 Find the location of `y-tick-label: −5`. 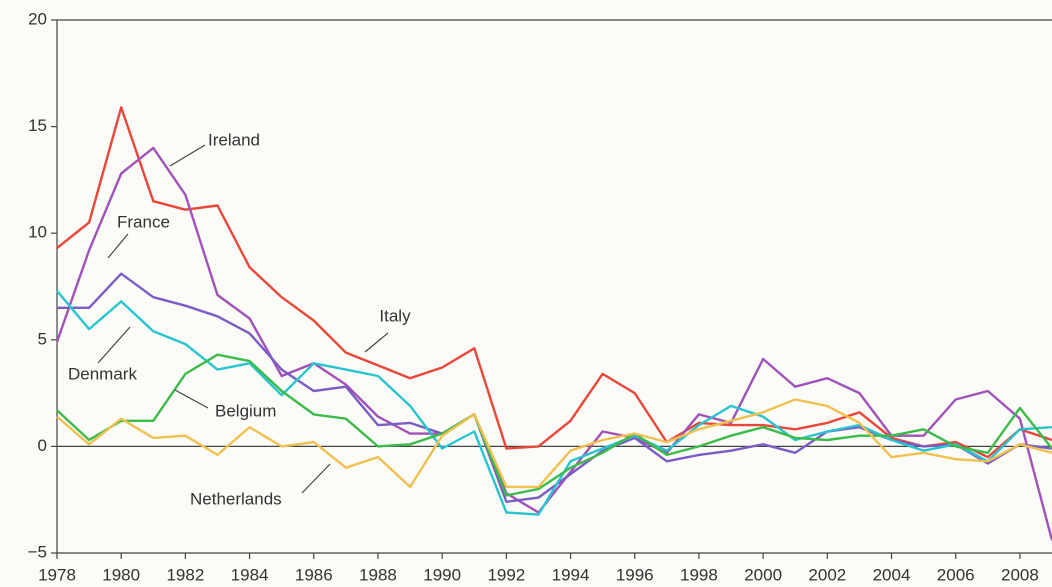

y-tick-label: −5 is located at coordinates (37, 551).